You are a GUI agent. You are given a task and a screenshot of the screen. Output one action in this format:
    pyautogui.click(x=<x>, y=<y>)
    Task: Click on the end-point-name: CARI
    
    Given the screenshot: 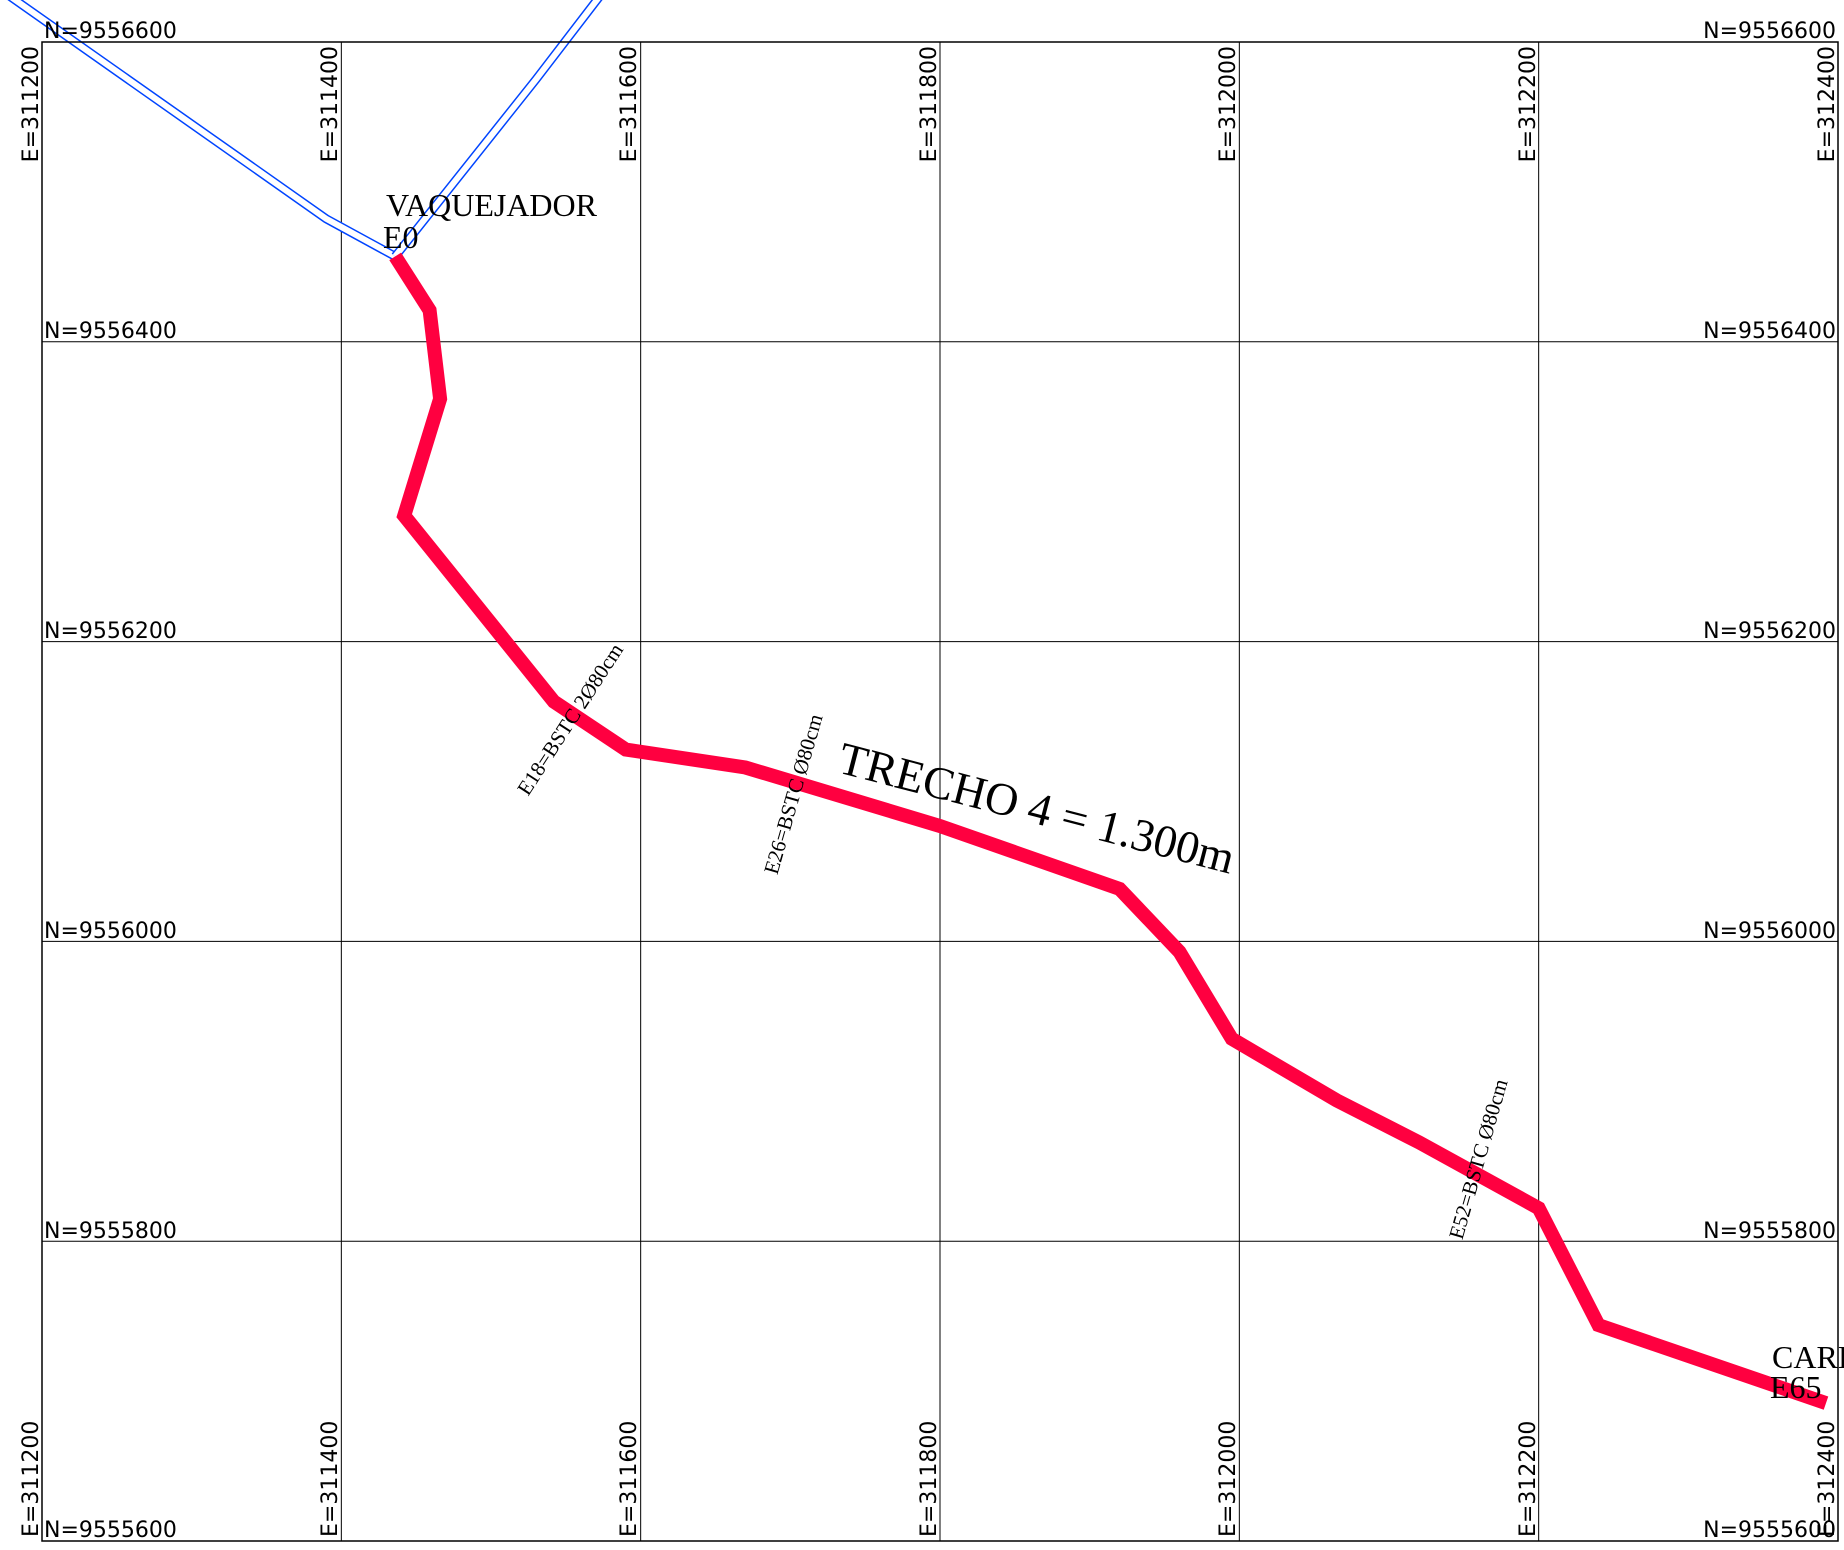 What is the action you would take?
    pyautogui.click(x=1808, y=1357)
    